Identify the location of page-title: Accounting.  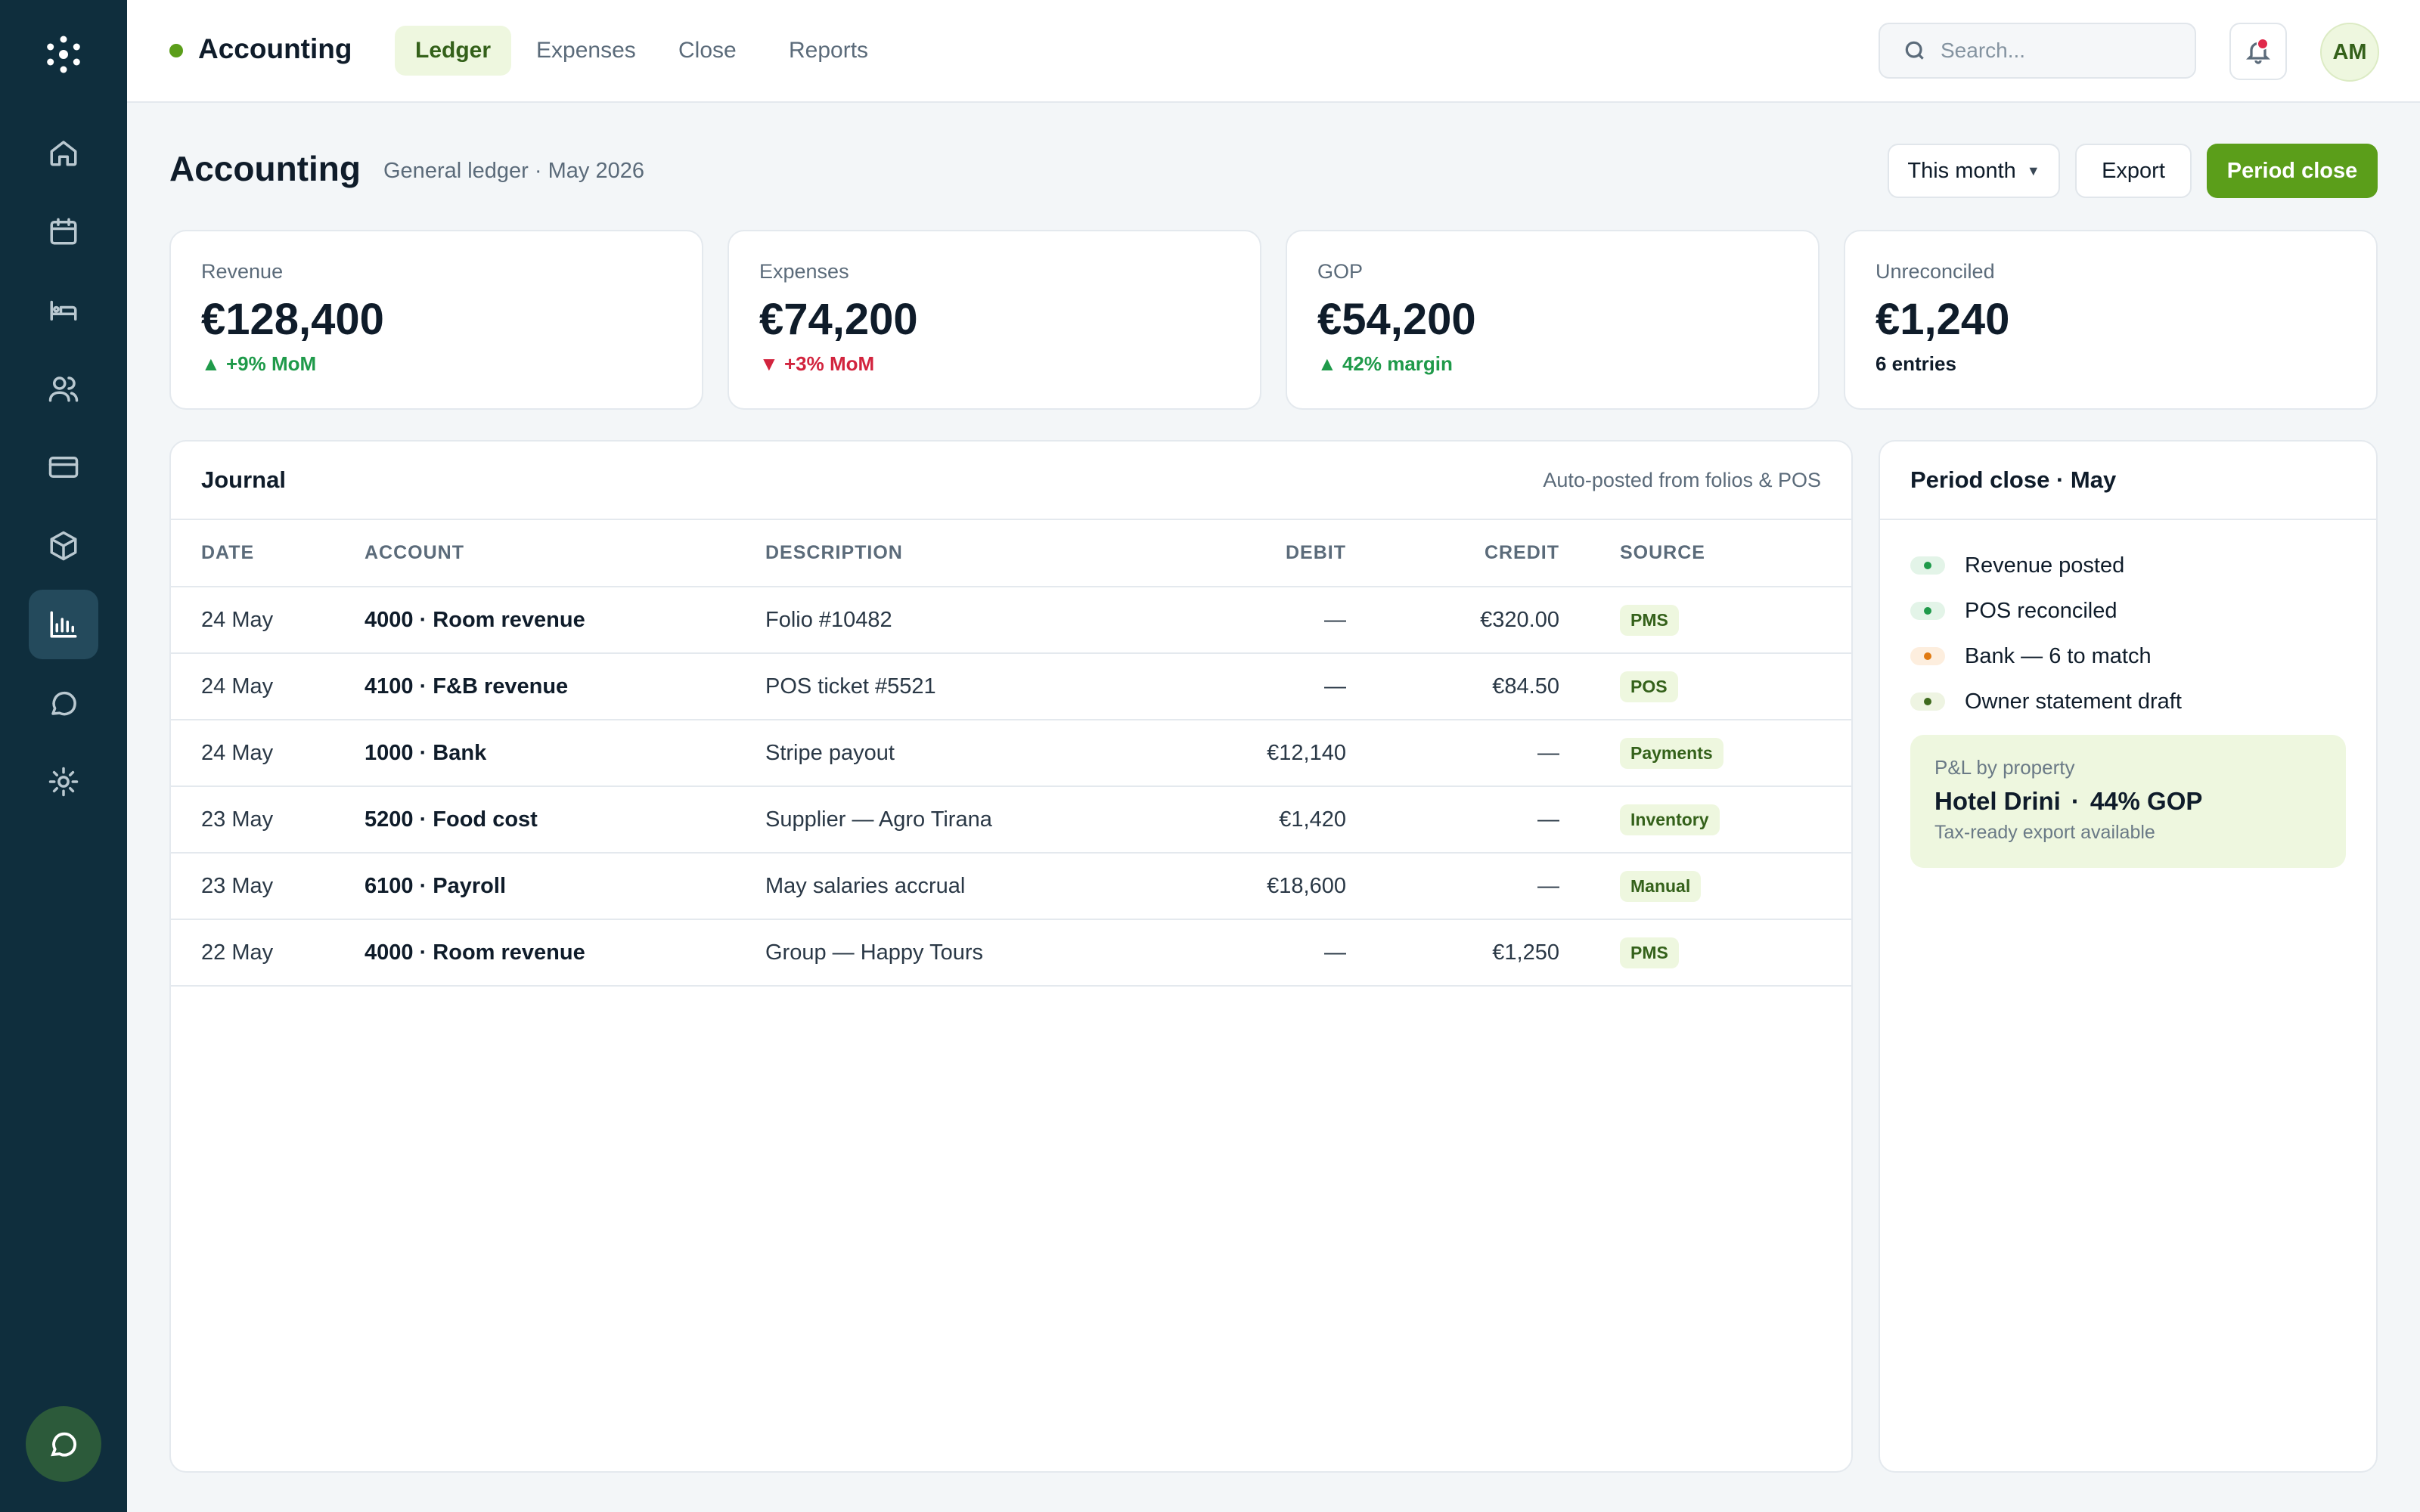
(265, 168).